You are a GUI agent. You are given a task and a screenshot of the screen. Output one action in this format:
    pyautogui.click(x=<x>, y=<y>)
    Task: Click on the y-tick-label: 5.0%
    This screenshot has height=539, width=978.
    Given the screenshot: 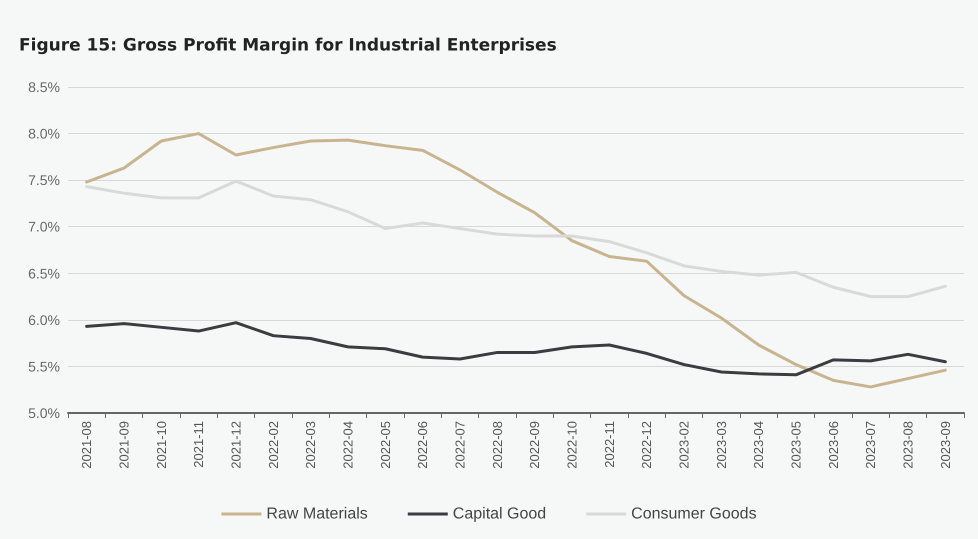 What is the action you would take?
    pyautogui.click(x=44, y=413)
    